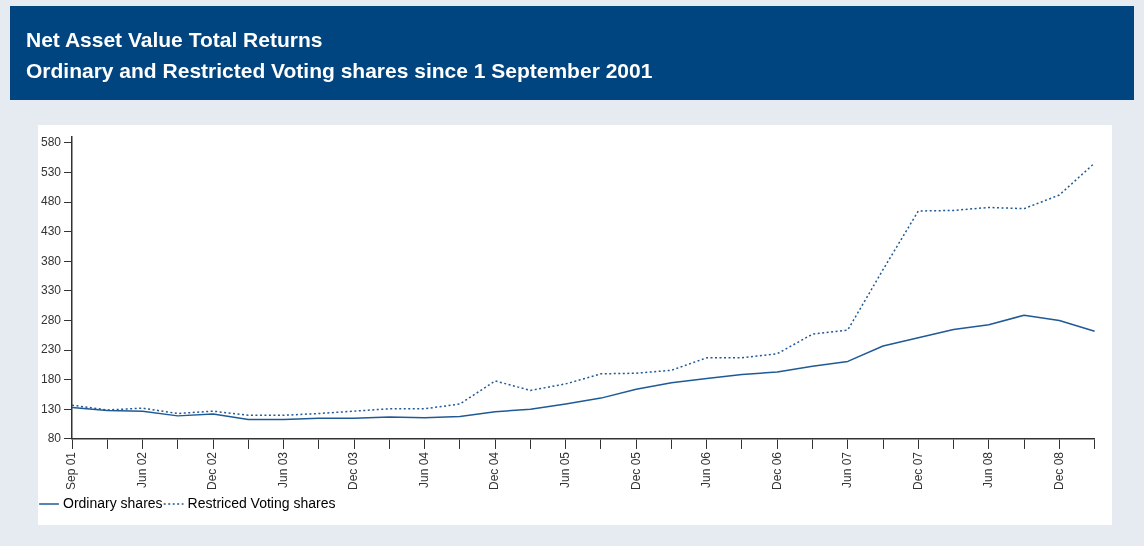  Describe the element at coordinates (113, 502) in the screenshot. I see `legend-label: Ordinary shares` at that location.